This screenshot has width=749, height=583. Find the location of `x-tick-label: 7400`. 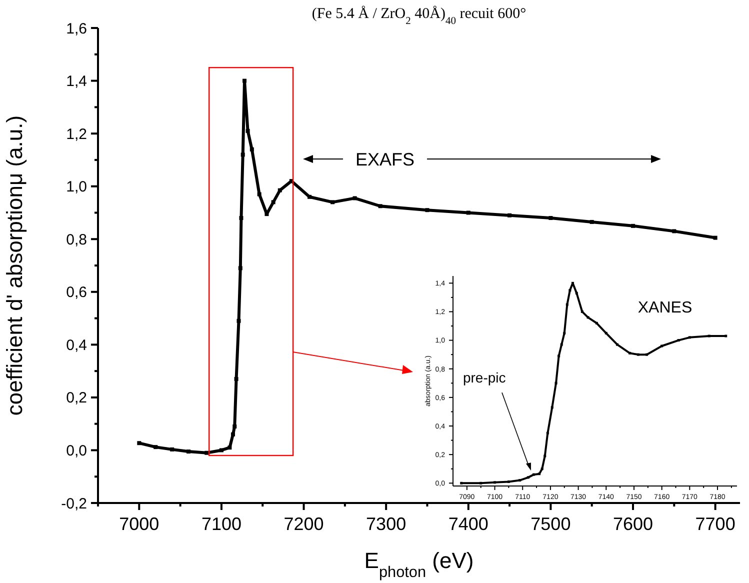

x-tick-label: 7400 is located at coordinates (468, 524).